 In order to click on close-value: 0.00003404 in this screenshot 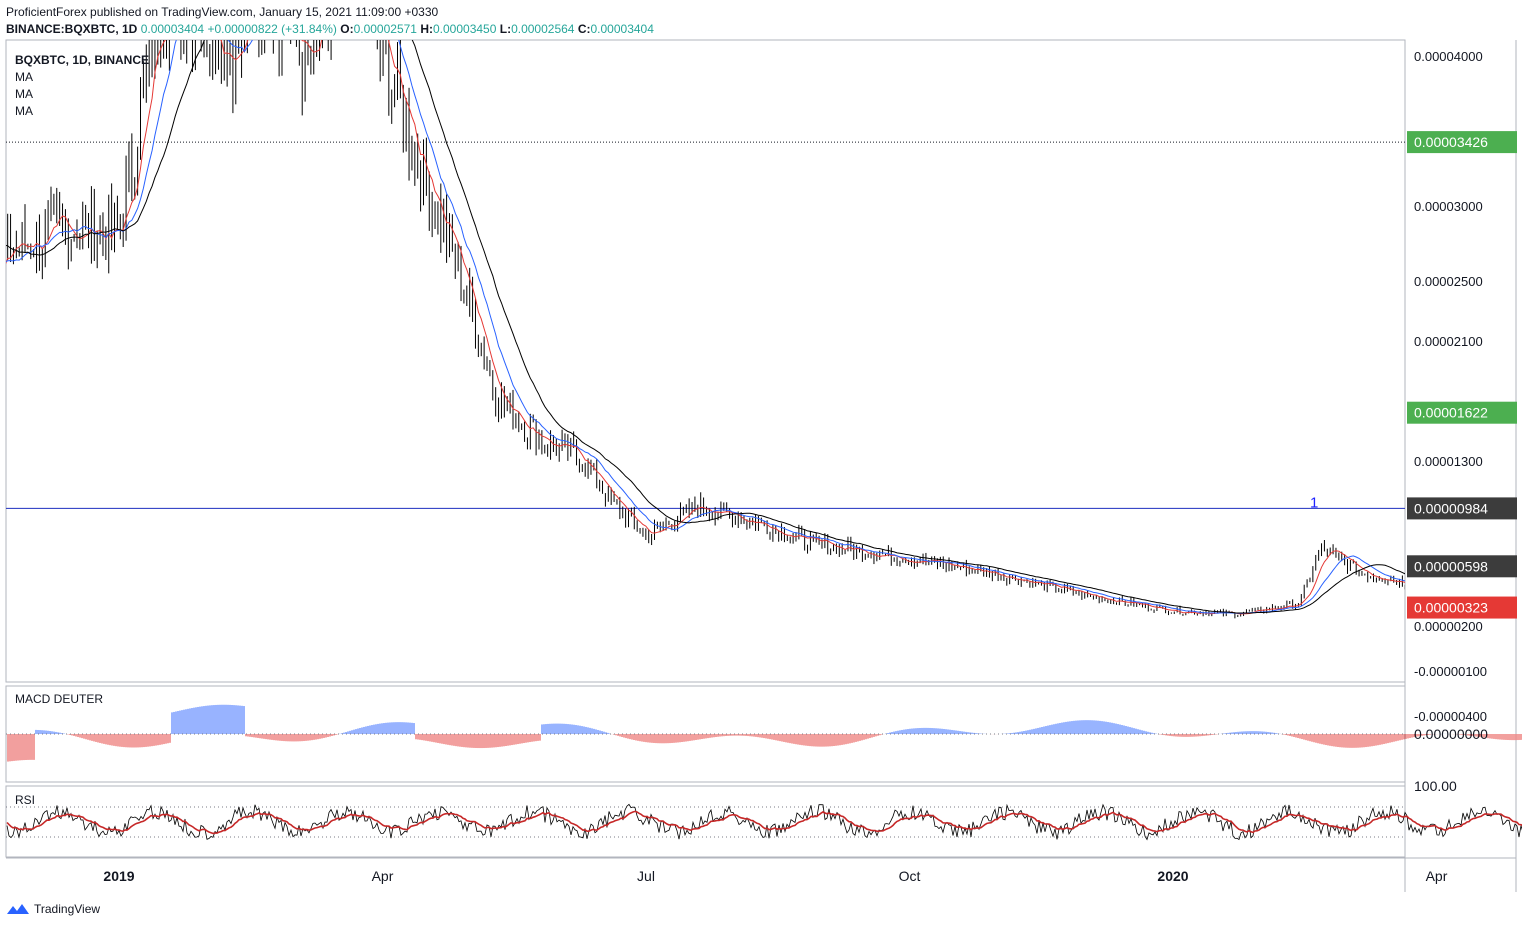, I will do `click(622, 29)`.